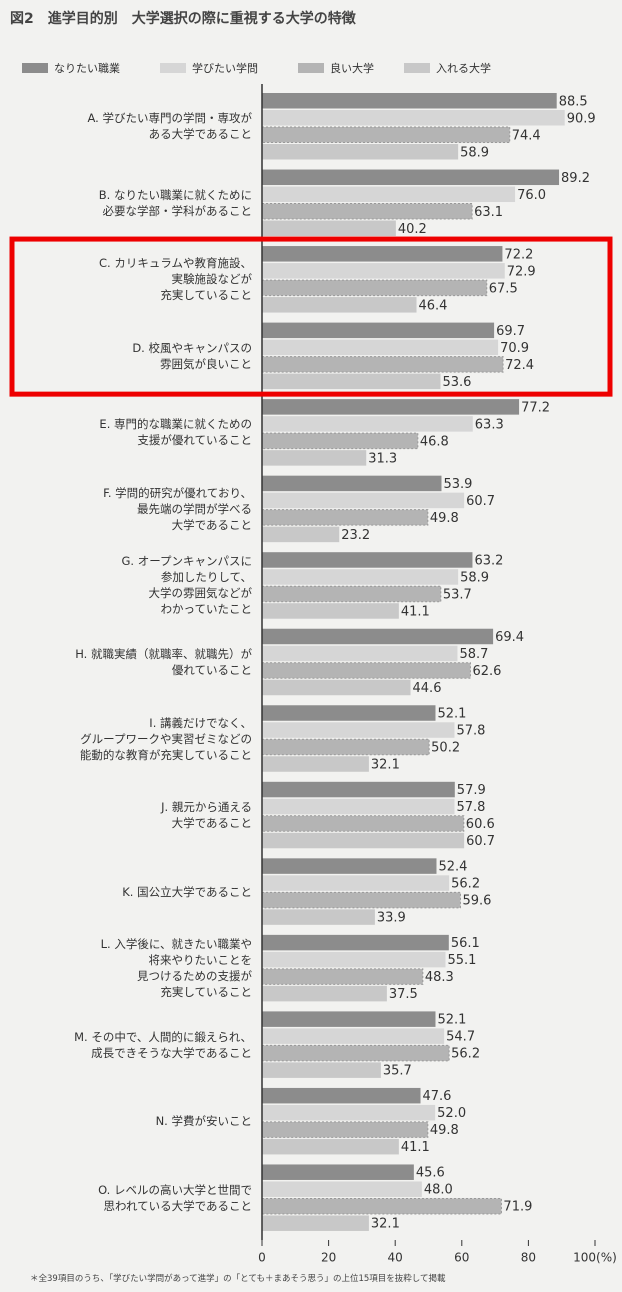 Image resolution: width=622 pixels, height=1292 pixels. Describe the element at coordinates (531, 195) in the screenshot. I see `value-label: 76.0` at that location.